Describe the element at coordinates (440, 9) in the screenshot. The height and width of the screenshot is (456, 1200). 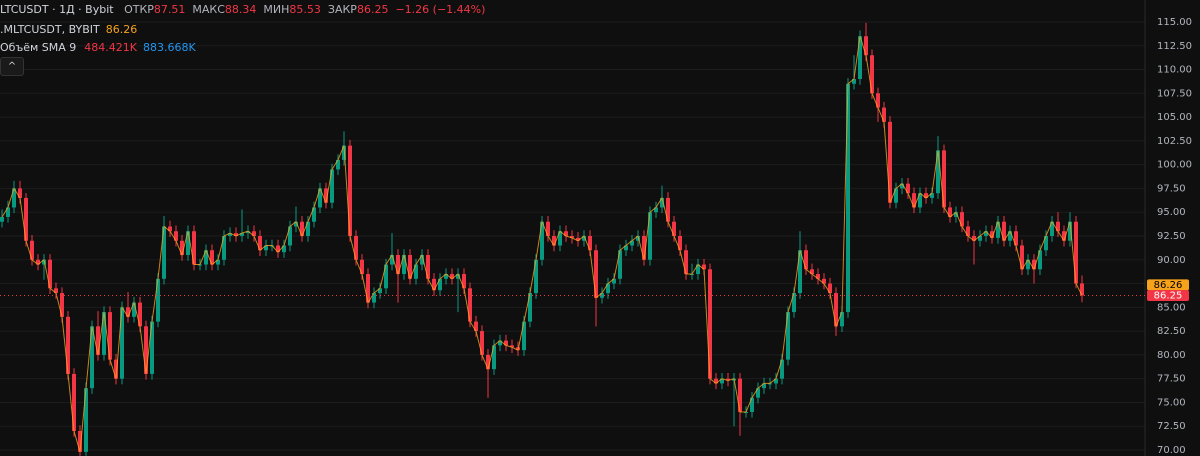
I see `change: −1.26 (−1.44%)` at that location.